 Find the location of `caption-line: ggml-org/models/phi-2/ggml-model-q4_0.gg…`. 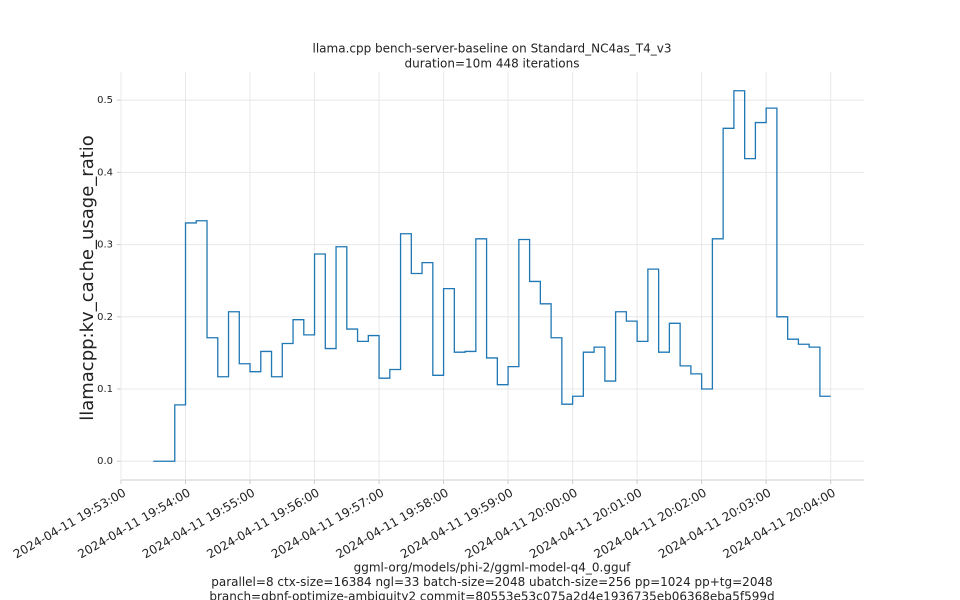

caption-line: ggml-org/models/phi-2/ggml-model-q4_0.gg… is located at coordinates (493, 568).